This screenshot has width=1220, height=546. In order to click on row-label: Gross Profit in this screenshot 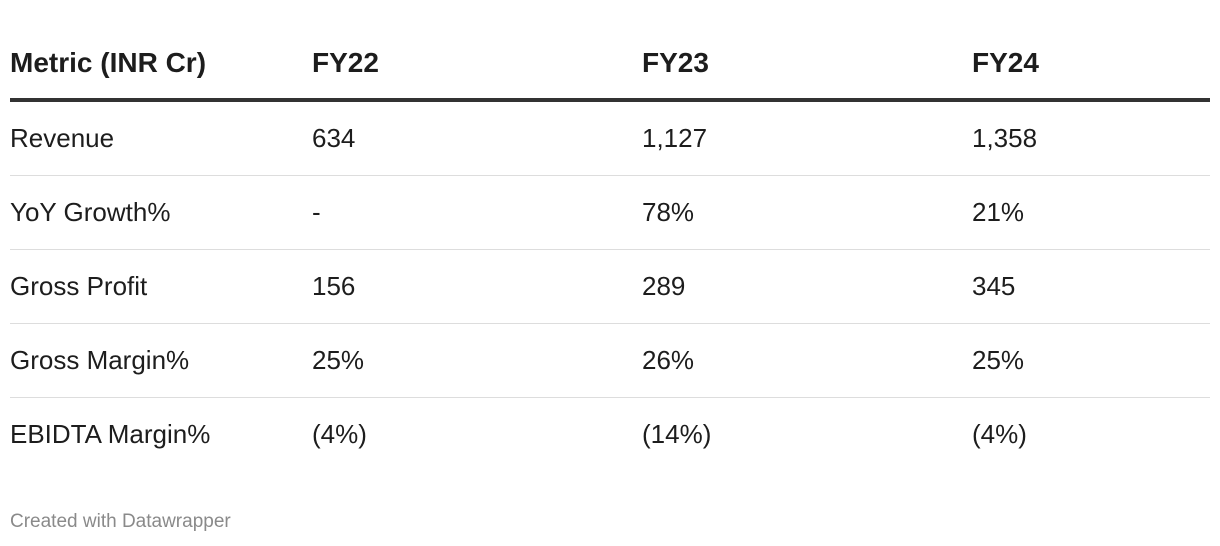, I will do `click(79, 286)`.